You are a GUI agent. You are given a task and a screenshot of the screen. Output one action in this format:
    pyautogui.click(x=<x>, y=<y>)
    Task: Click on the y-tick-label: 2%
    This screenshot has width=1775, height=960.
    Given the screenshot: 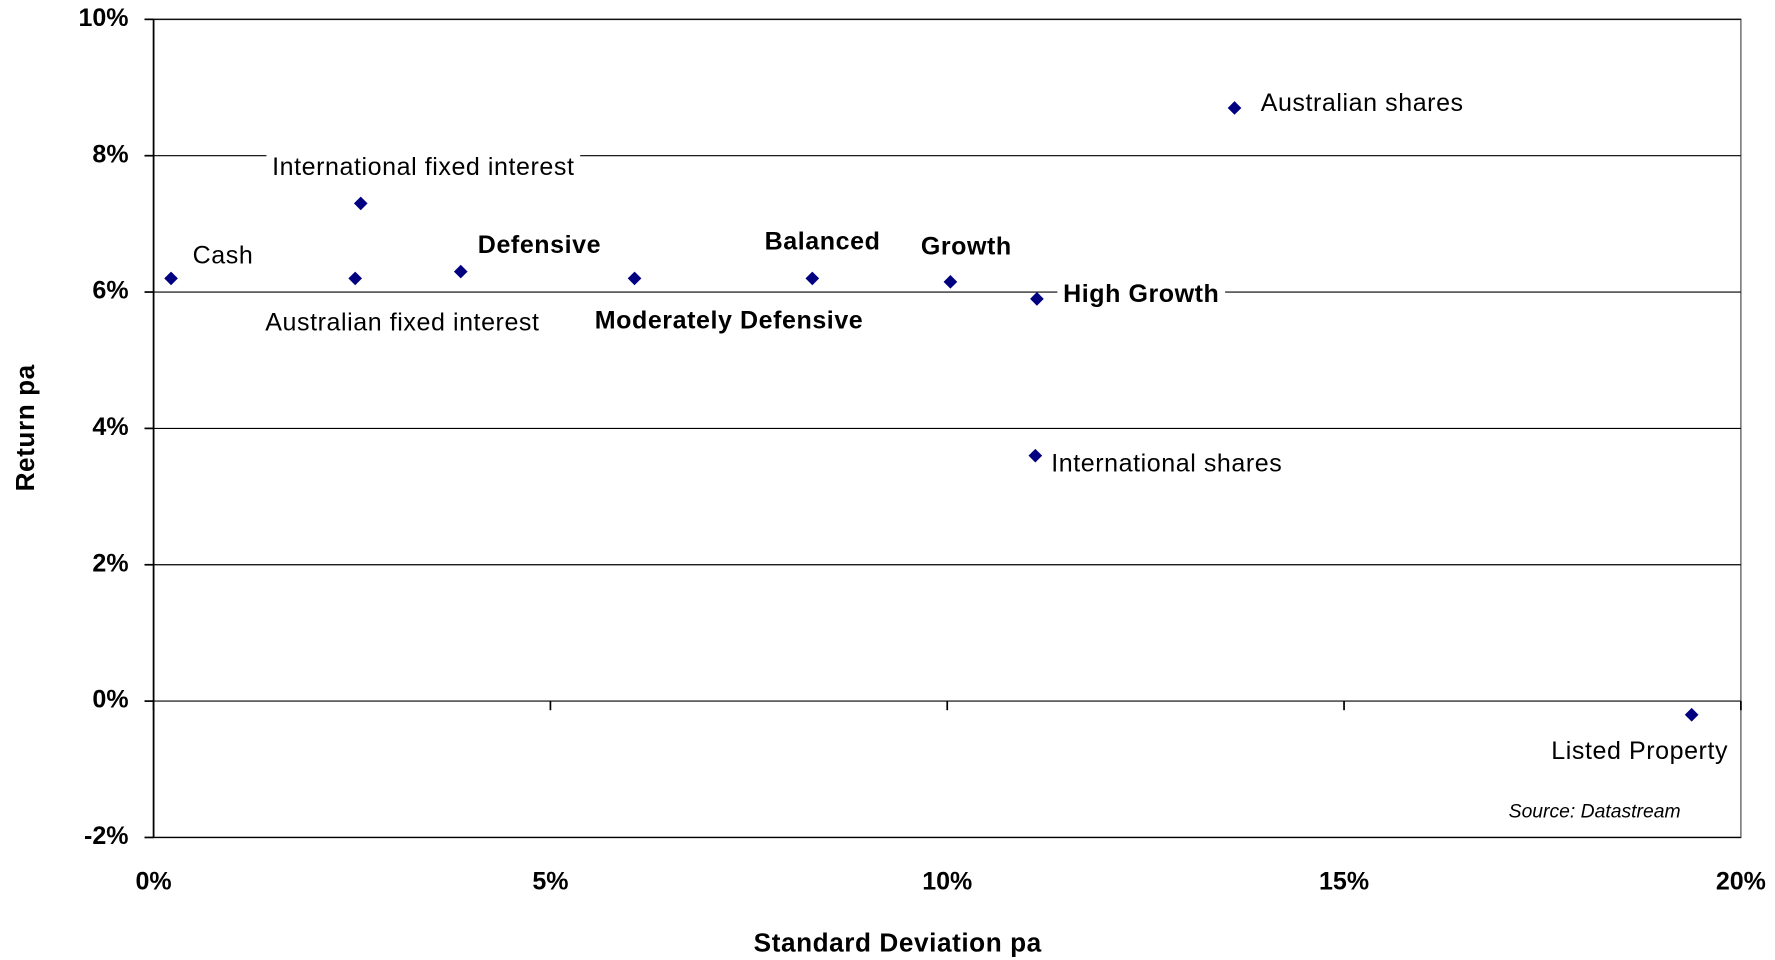 What is the action you would take?
    pyautogui.click(x=110, y=563)
    